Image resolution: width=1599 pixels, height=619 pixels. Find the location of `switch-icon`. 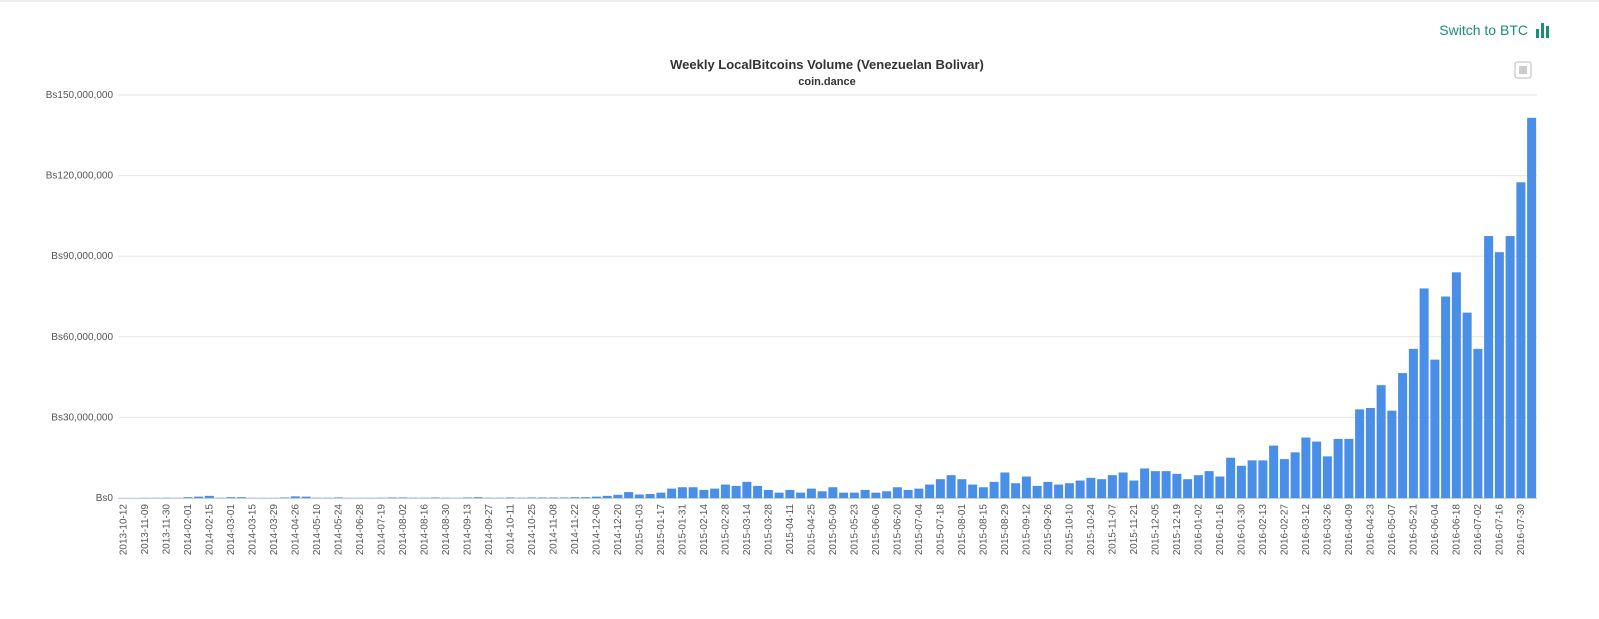

switch-icon is located at coordinates (1542, 30).